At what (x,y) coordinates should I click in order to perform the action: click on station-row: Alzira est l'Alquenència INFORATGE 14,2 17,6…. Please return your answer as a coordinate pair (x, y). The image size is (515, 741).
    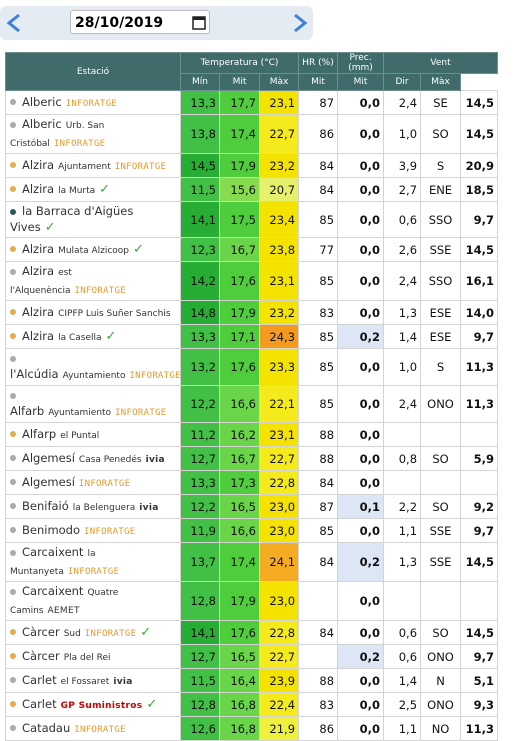
    Looking at the image, I should click on (252, 281).